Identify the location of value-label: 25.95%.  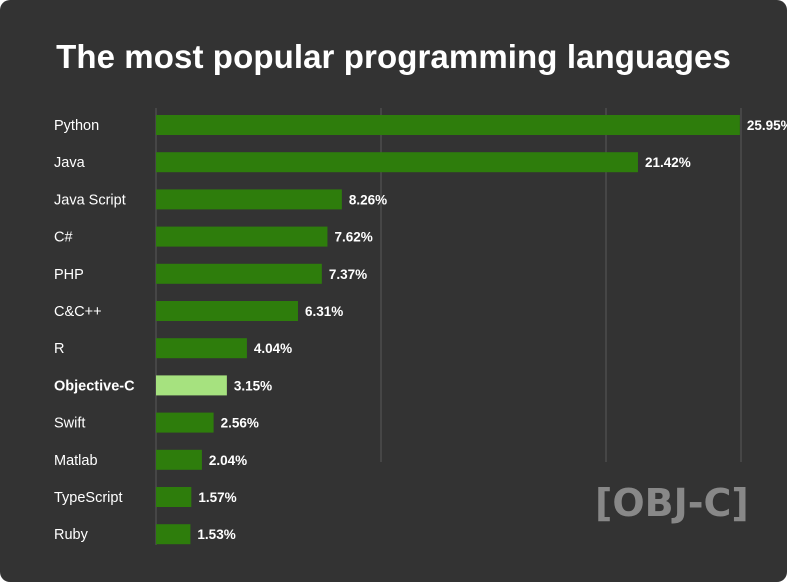
(767, 125).